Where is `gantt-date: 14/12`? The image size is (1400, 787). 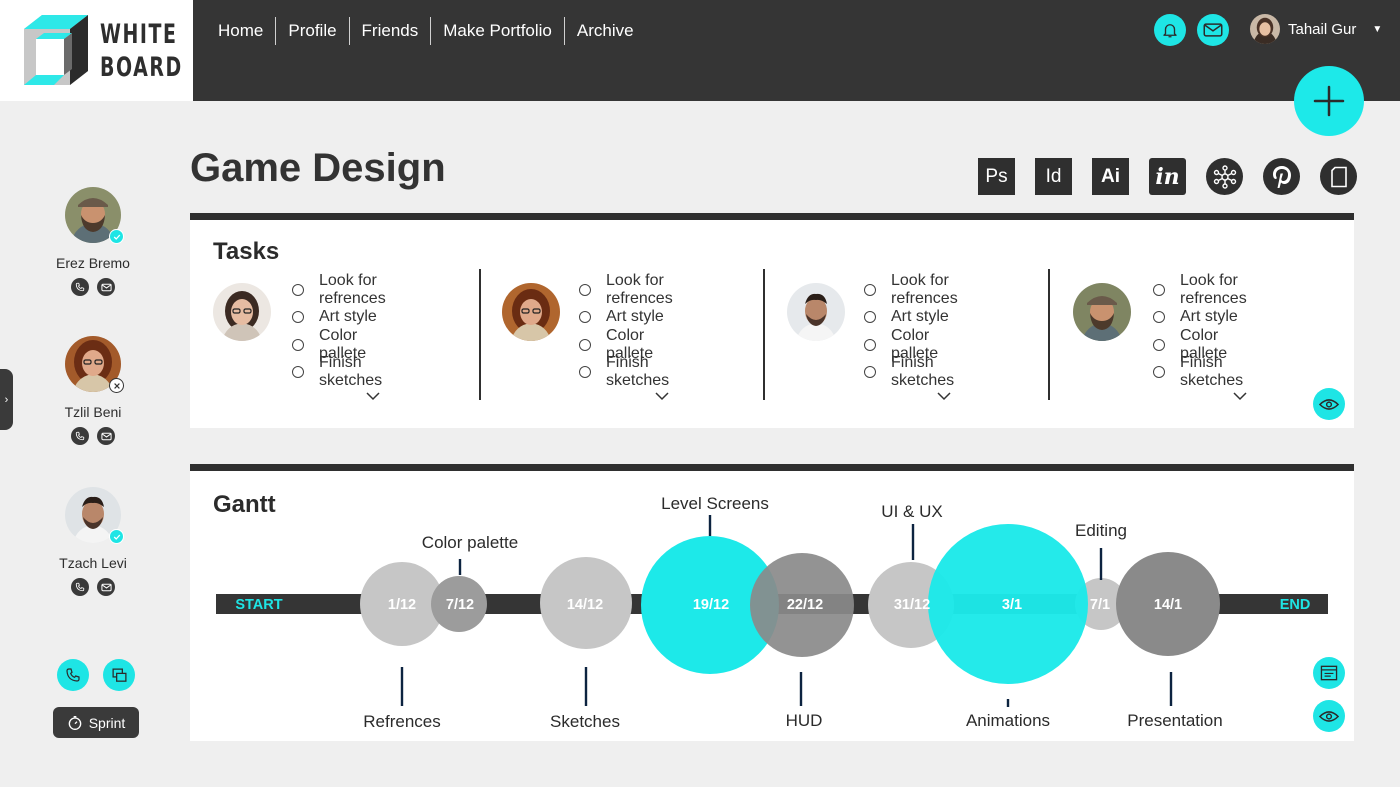
gantt-date: 14/12 is located at coordinates (585, 605).